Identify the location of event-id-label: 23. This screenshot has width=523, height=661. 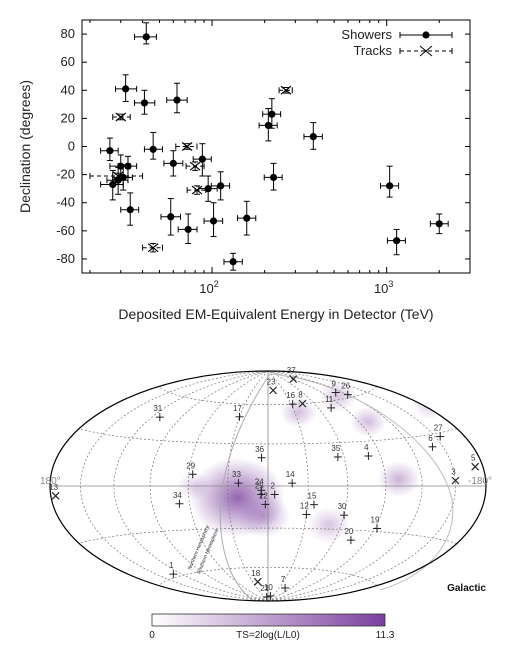
(271, 381).